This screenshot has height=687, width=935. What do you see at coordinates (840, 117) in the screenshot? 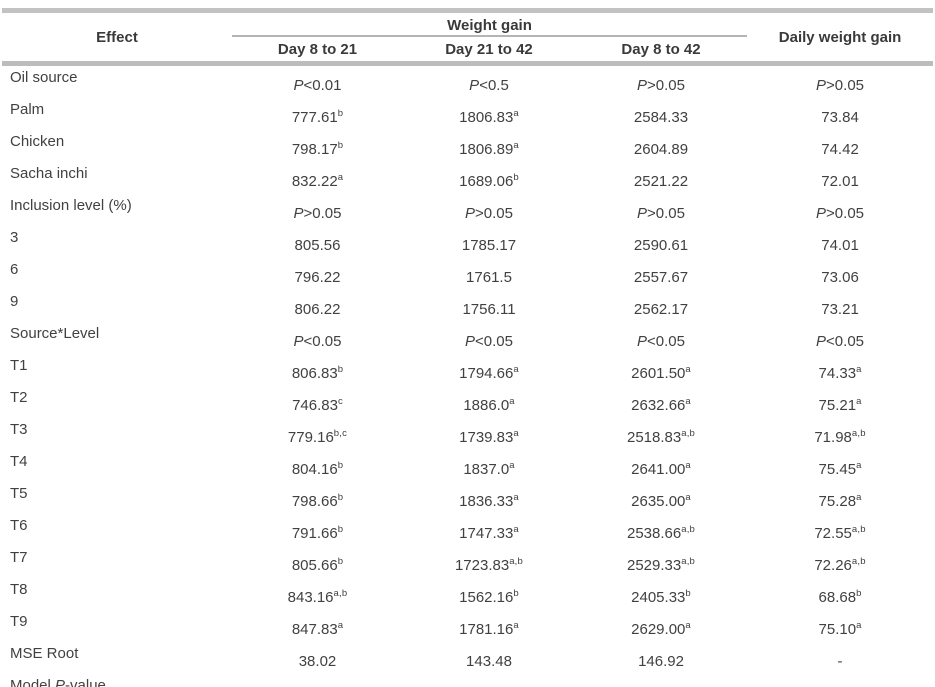
I see `cell-value: 73.84` at bounding box center [840, 117].